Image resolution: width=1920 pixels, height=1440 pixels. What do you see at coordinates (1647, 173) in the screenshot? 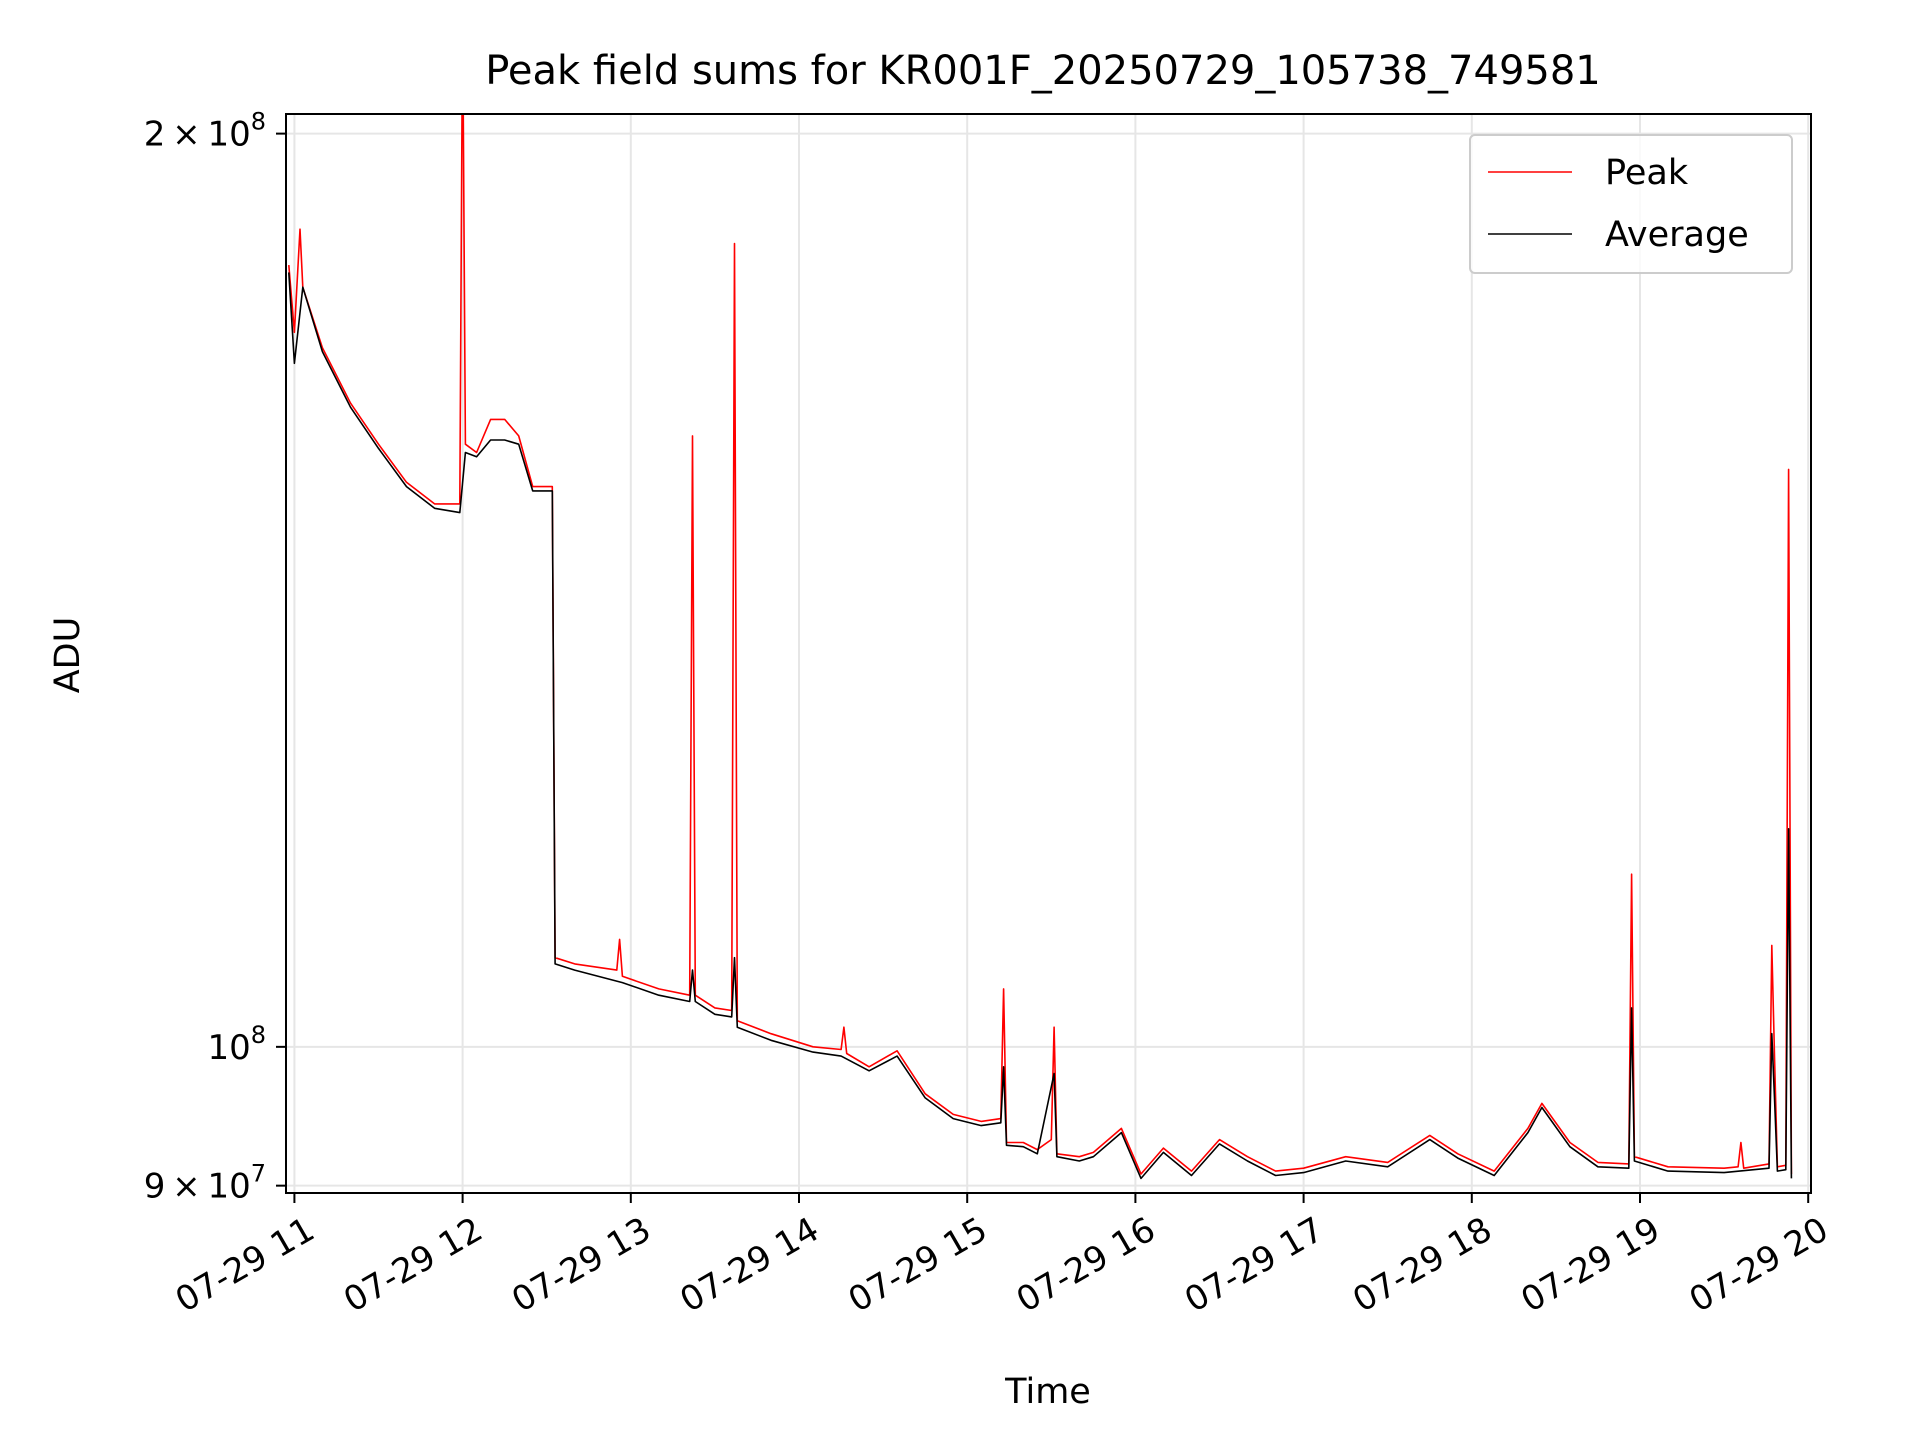
I see `legend-label-peak: Peak` at bounding box center [1647, 173].